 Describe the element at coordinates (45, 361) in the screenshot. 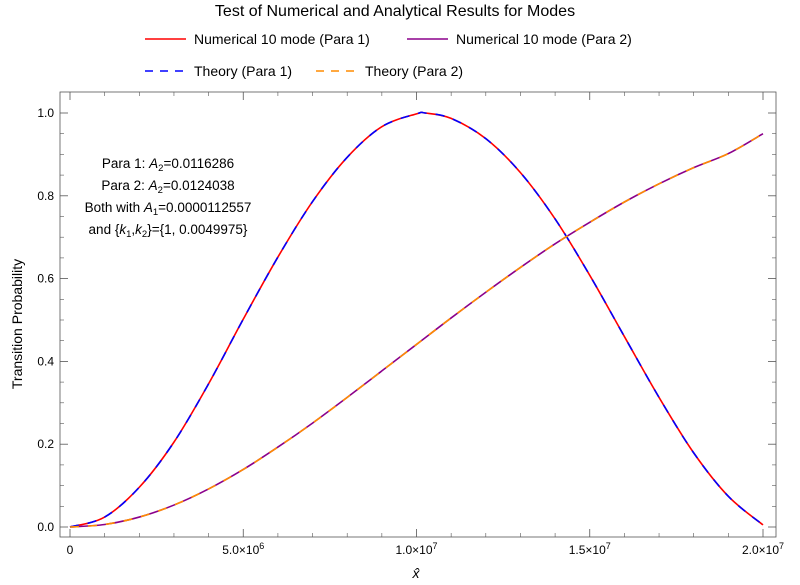

I see `y-tick-label: 0.4` at that location.